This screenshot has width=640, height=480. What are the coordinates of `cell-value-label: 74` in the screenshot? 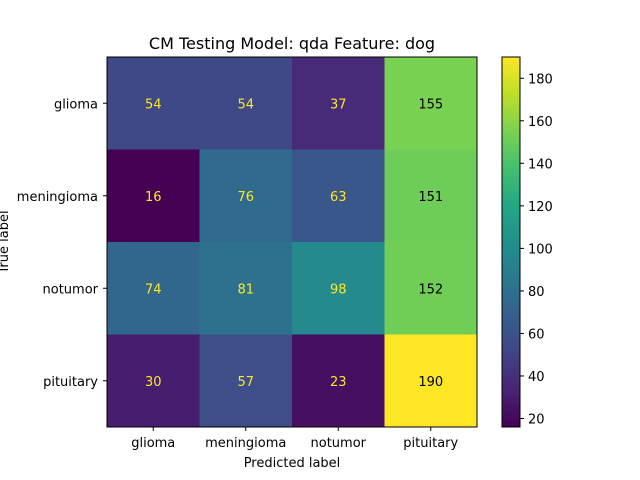 It's located at (153, 289).